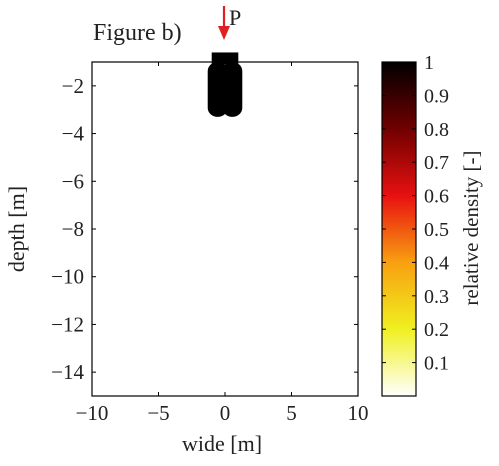 The width and height of the screenshot is (499, 466). Describe the element at coordinates (471, 227) in the screenshot. I see `colorbar-label: relative density [-]` at that location.